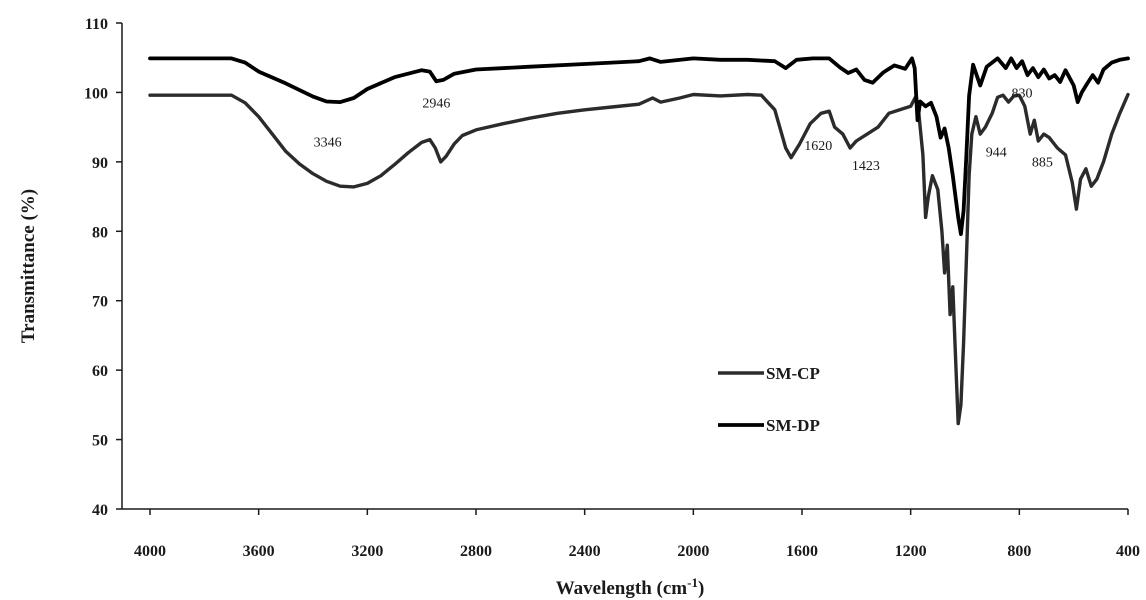  I want to click on peak-label: 1423, so click(866, 166).